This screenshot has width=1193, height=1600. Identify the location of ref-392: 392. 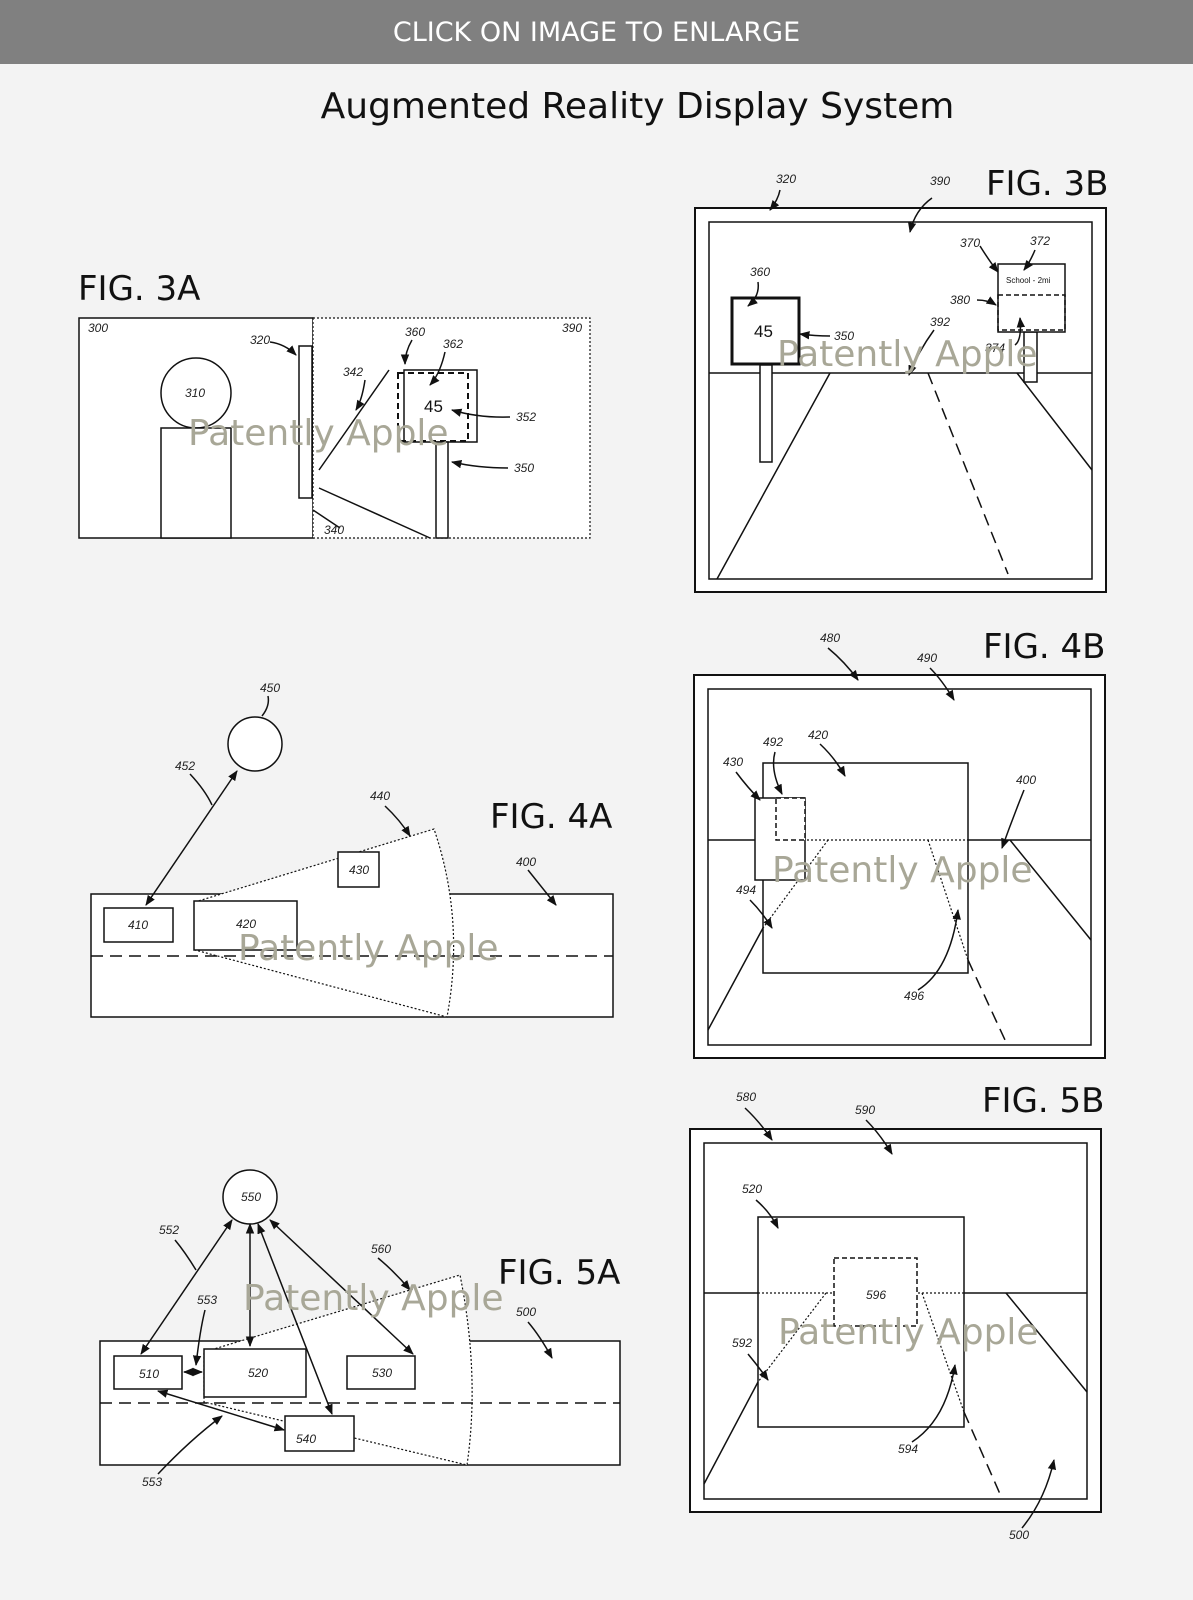
(940, 322).